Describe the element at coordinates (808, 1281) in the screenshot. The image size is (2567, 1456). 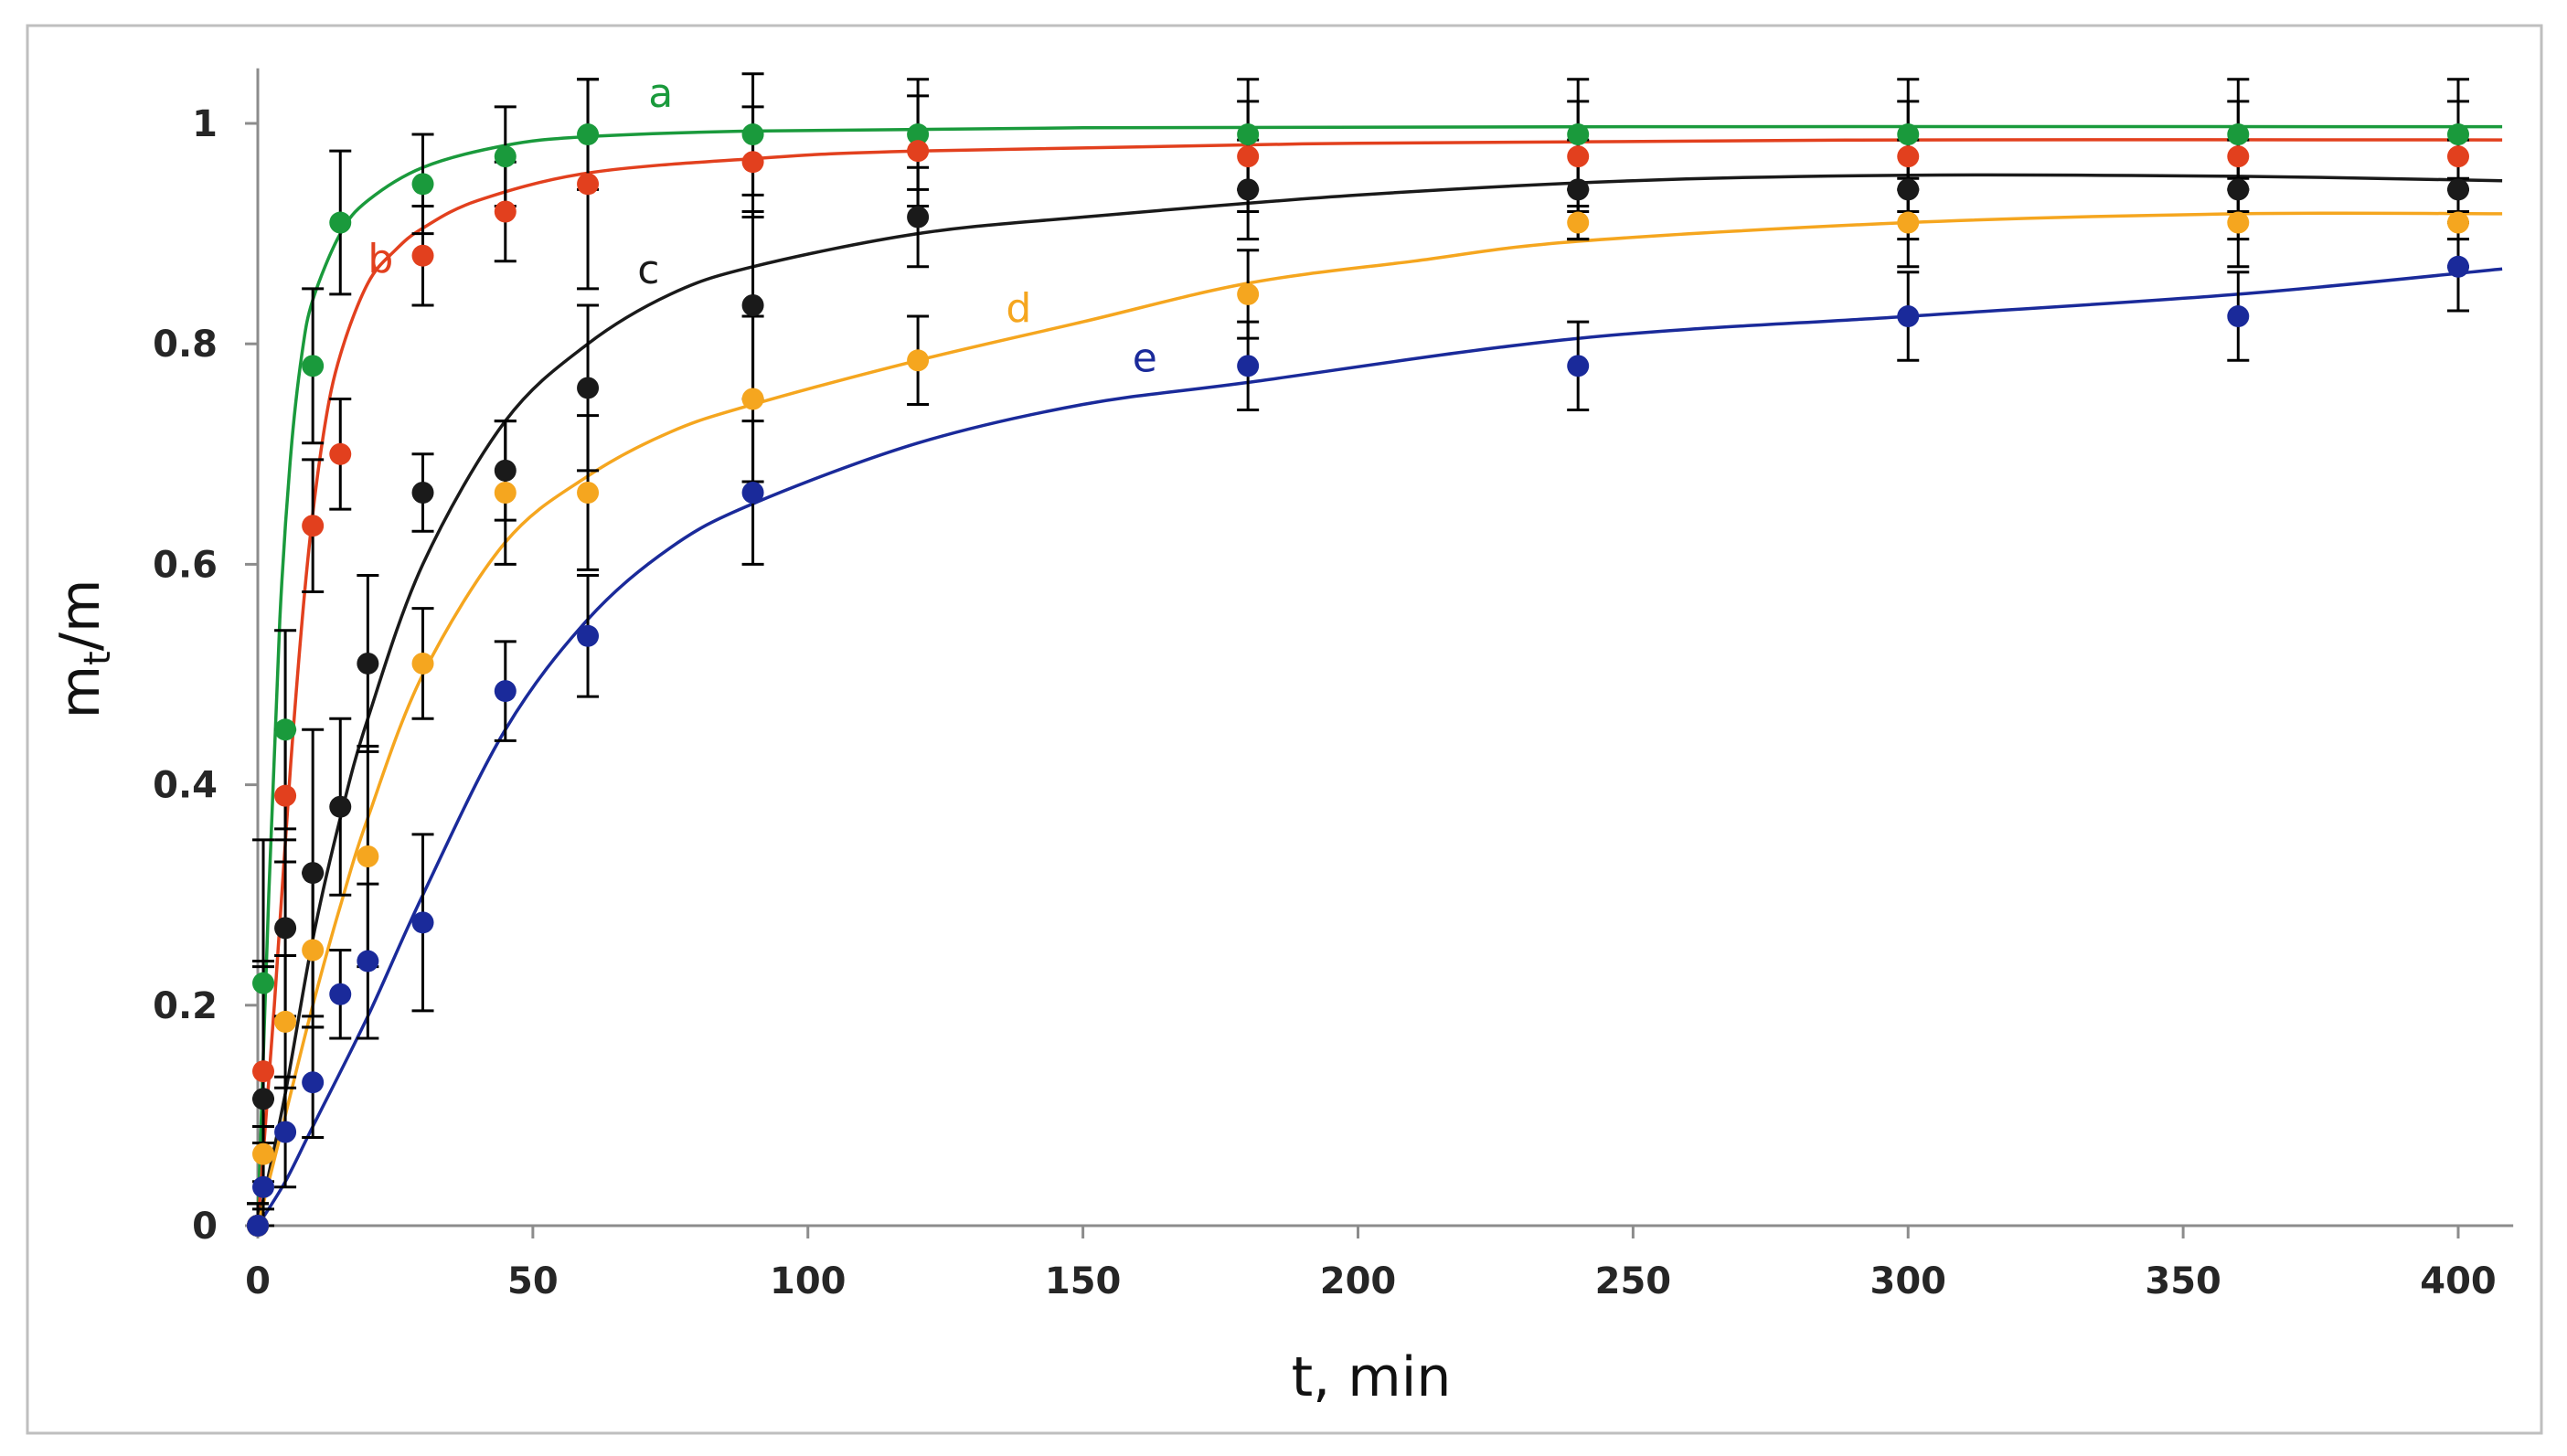
I see `x-tick-label: 100` at that location.